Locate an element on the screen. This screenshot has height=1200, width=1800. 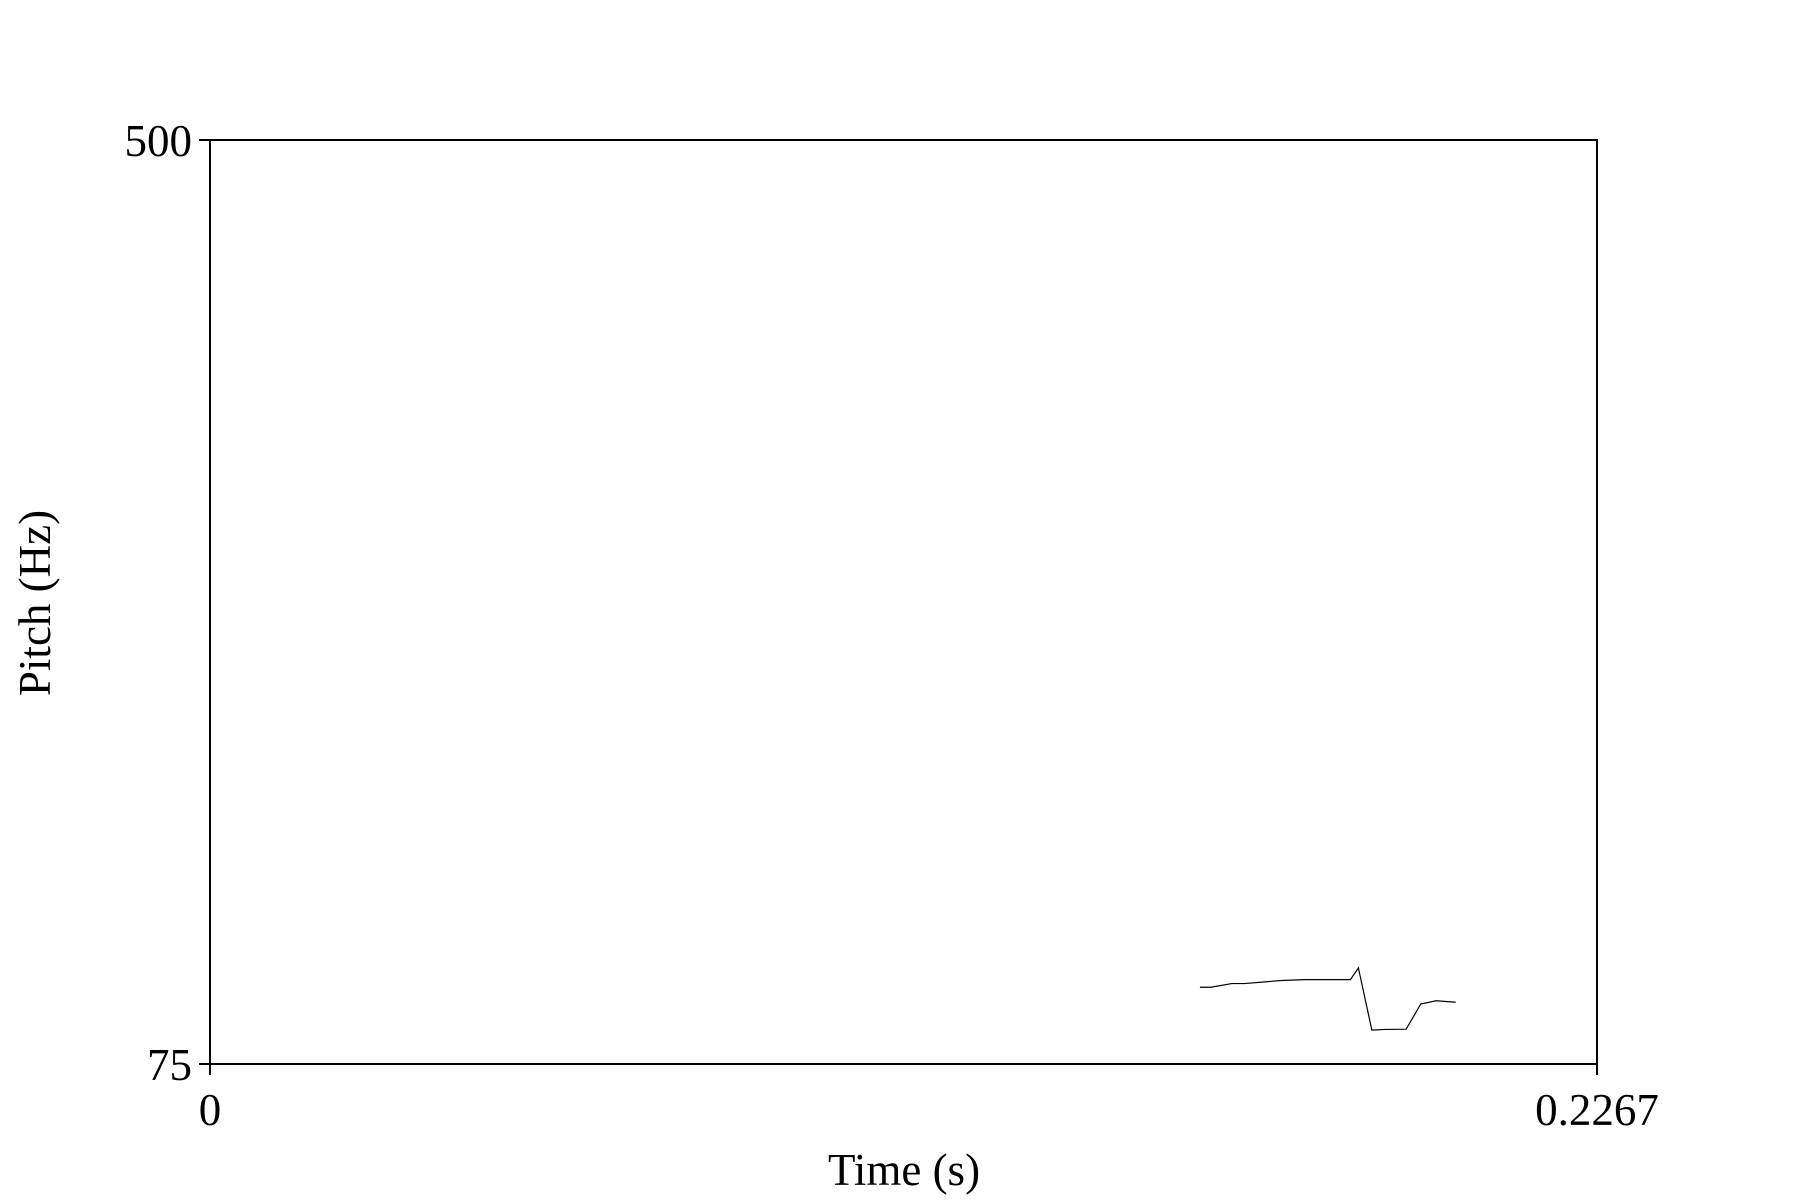
y-tick-label-max: 500 is located at coordinates (159, 141).